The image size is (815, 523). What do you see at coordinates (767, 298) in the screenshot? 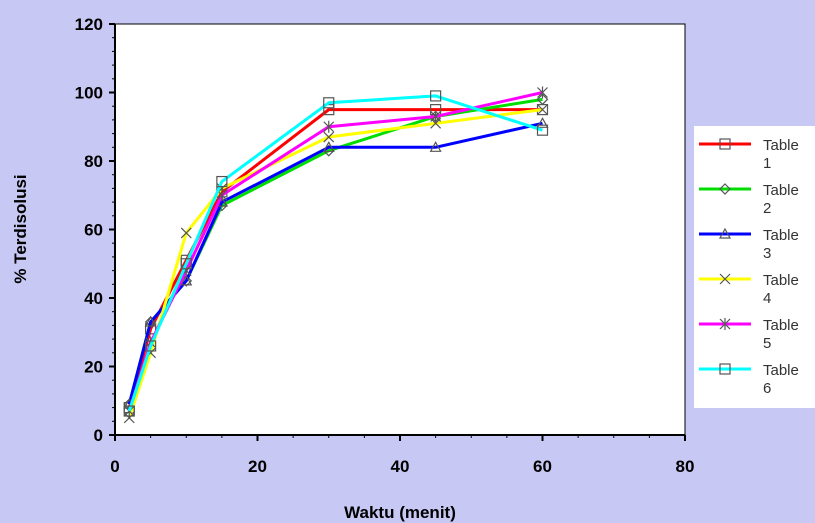
I see `legend-label: 4` at bounding box center [767, 298].